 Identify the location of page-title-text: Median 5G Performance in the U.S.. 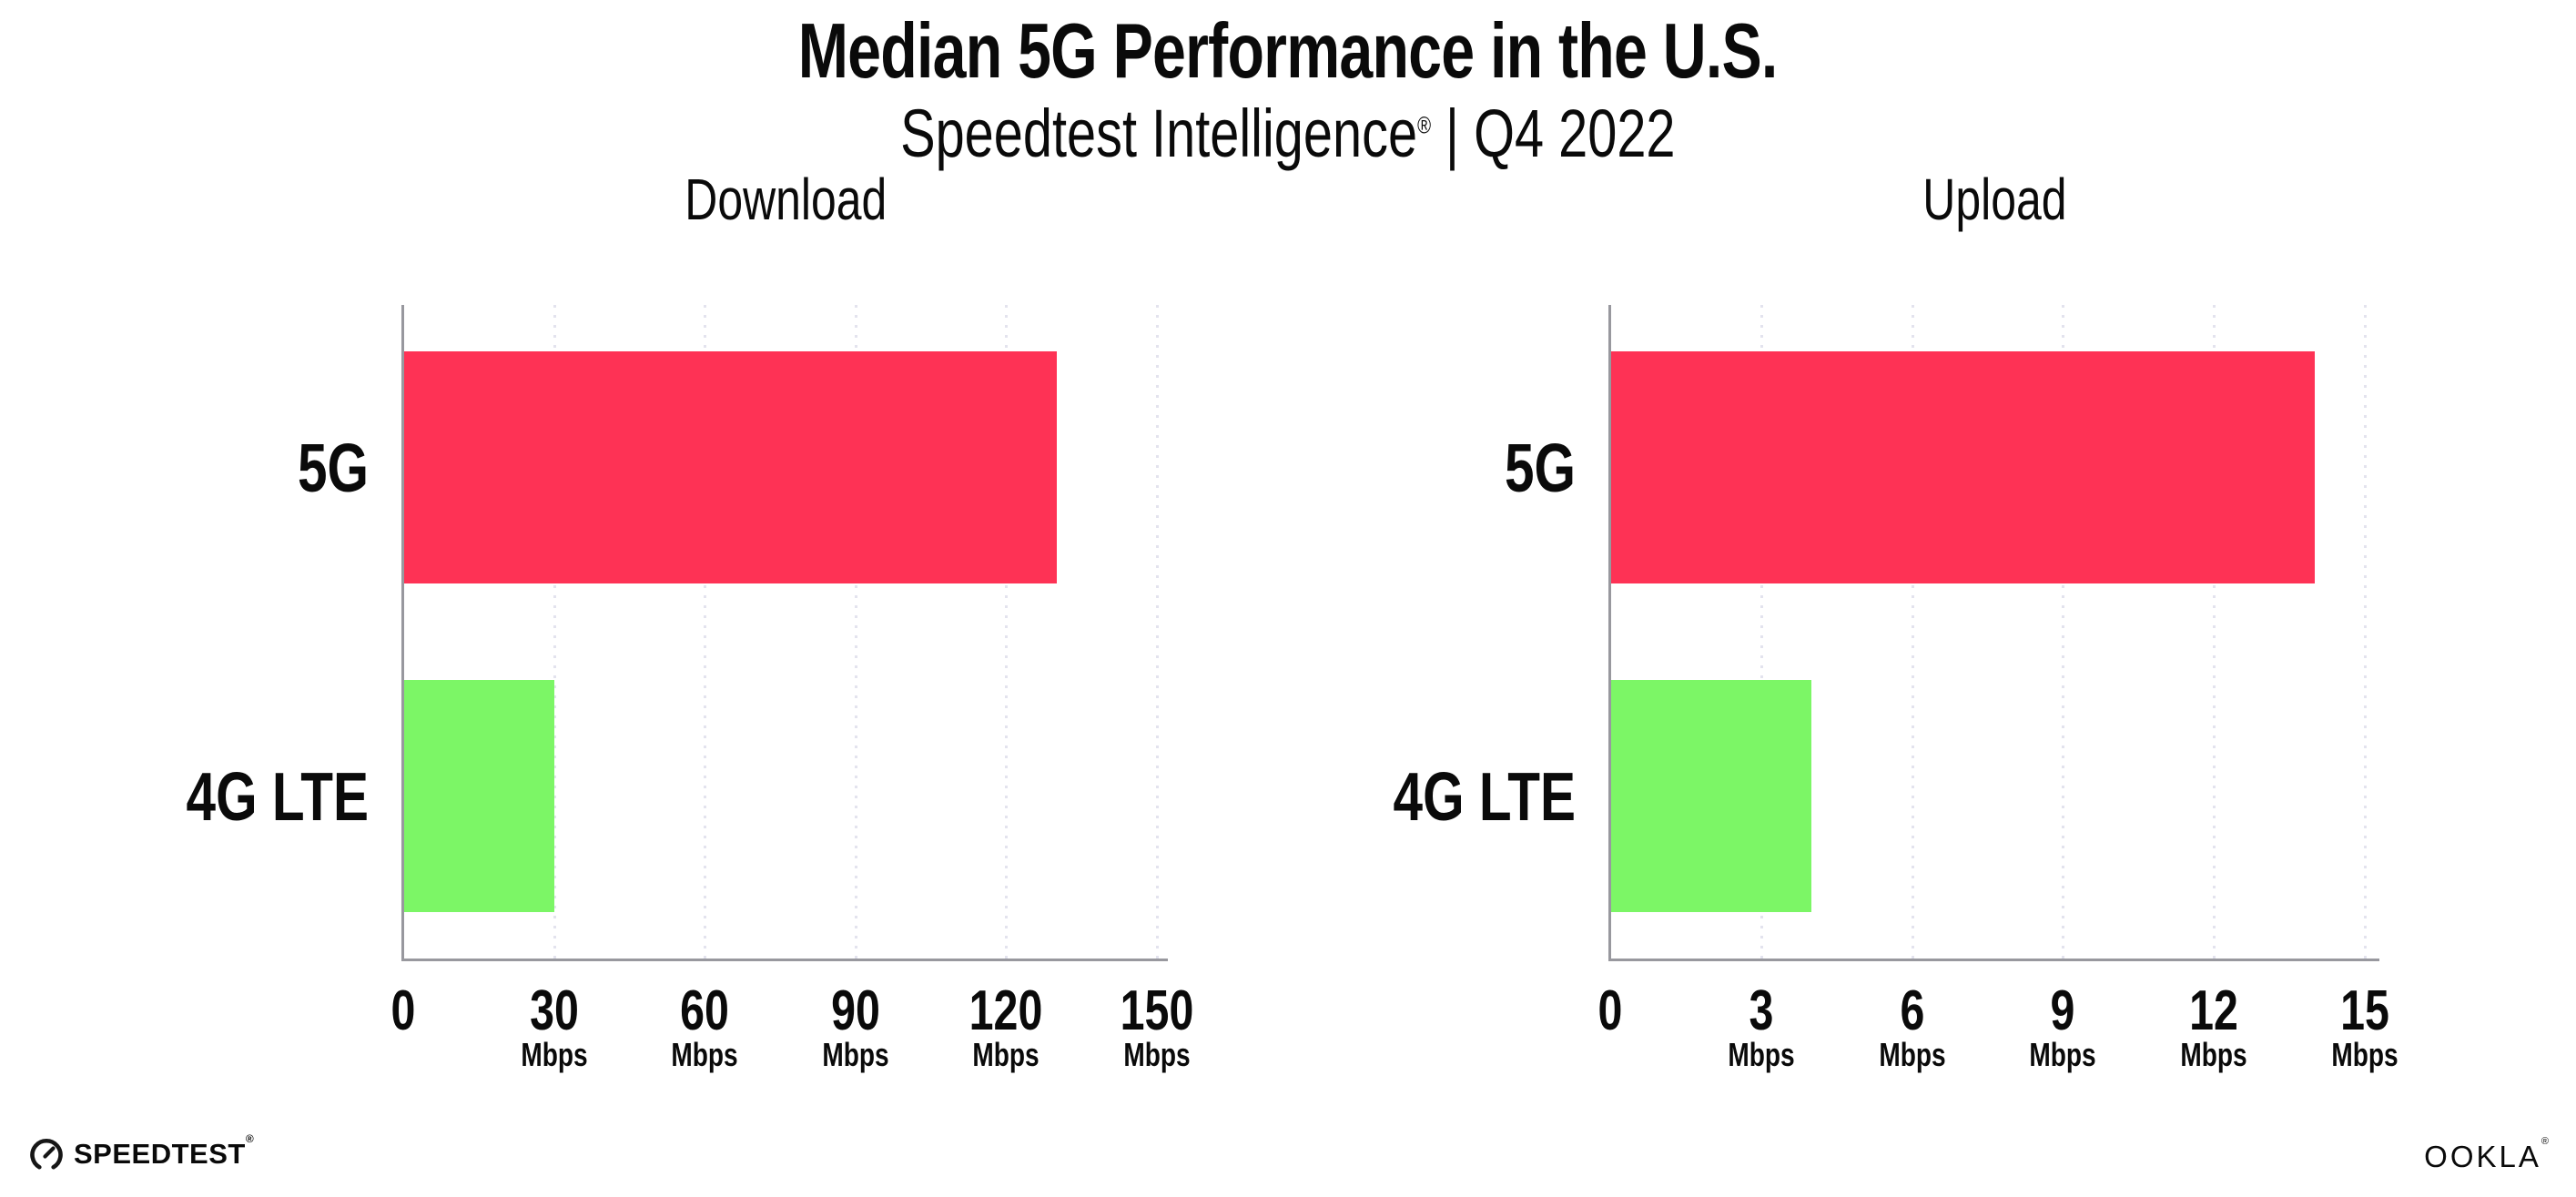
(1288, 51).